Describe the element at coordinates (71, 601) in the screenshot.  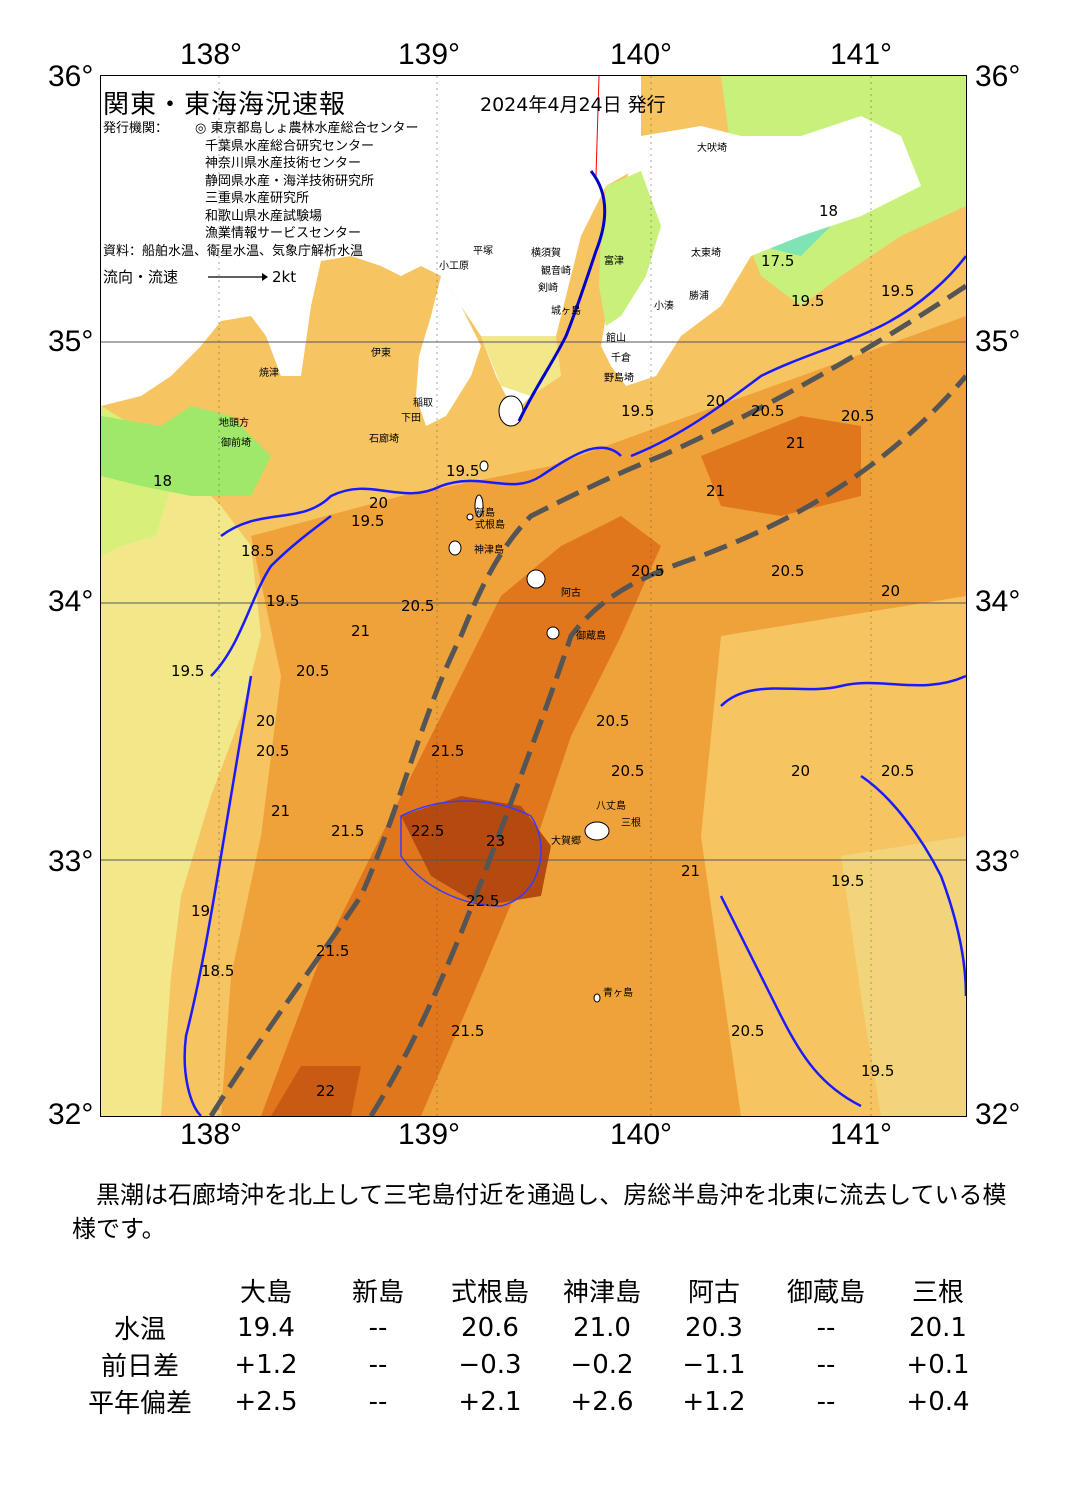
I see `lat-left-34: 34°` at that location.